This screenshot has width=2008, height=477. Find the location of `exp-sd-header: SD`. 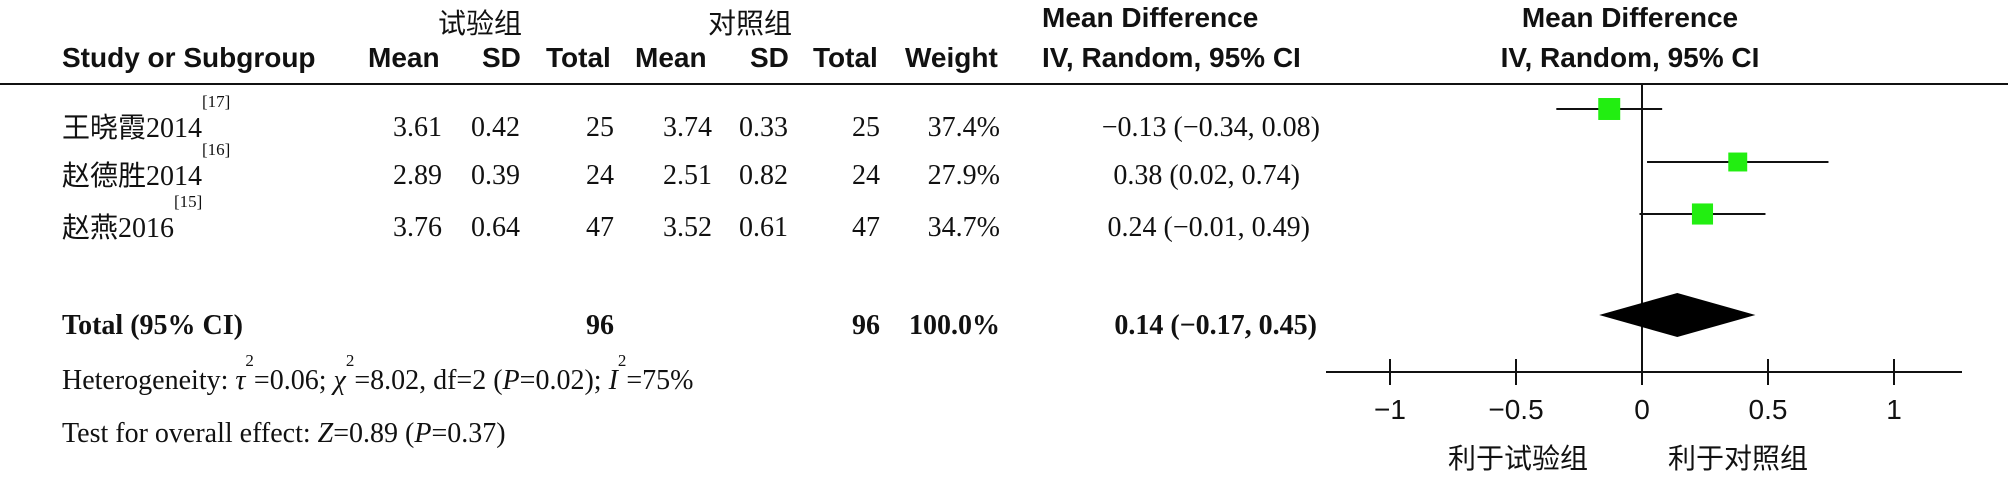

exp-sd-header: SD is located at coordinates (501, 57).